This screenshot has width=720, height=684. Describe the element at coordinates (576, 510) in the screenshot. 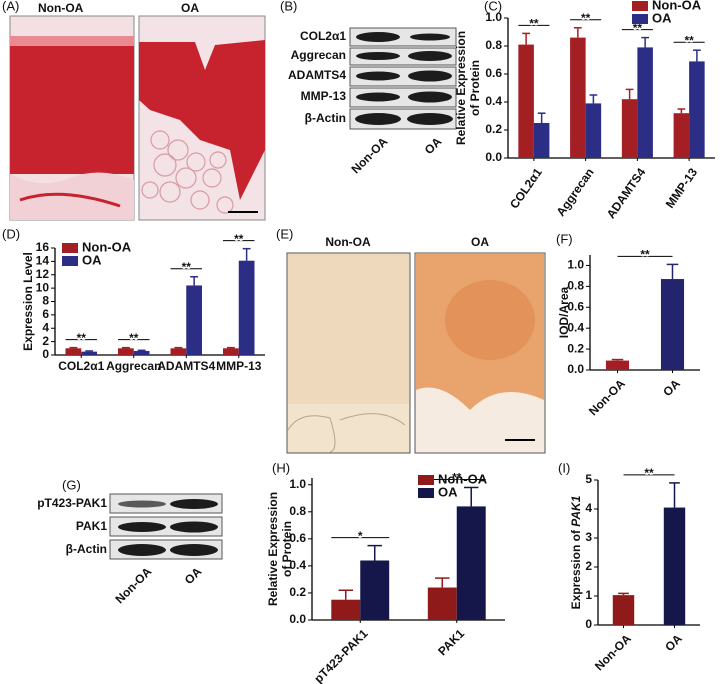

I see `y-axis-label-italic: PAK1` at that location.